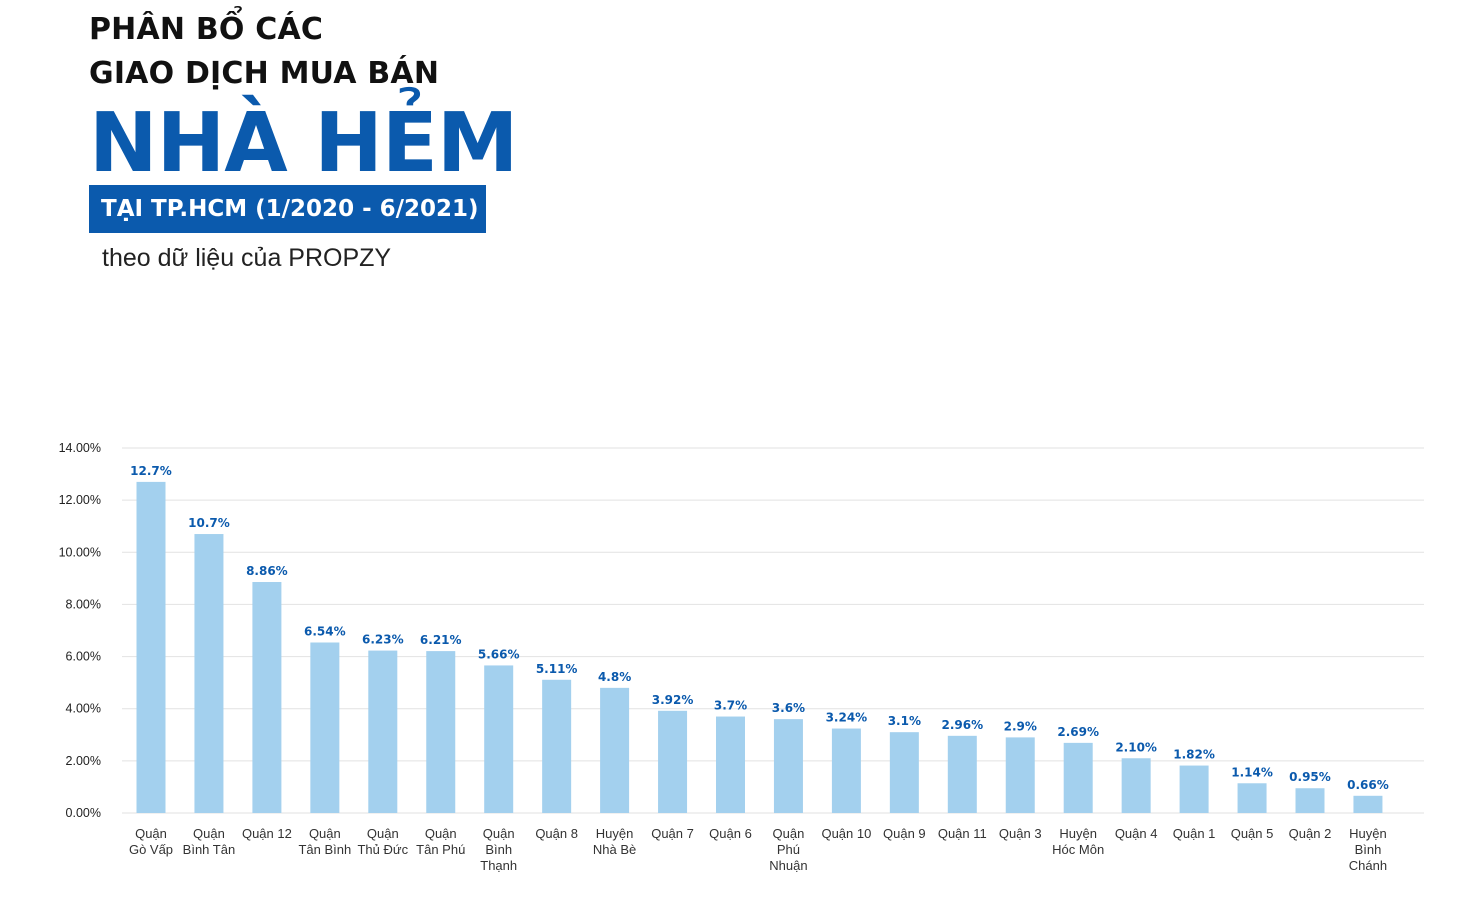 This screenshot has width=1472, height=924. I want to click on x-tick-label: Quận 11, so click(962, 833).